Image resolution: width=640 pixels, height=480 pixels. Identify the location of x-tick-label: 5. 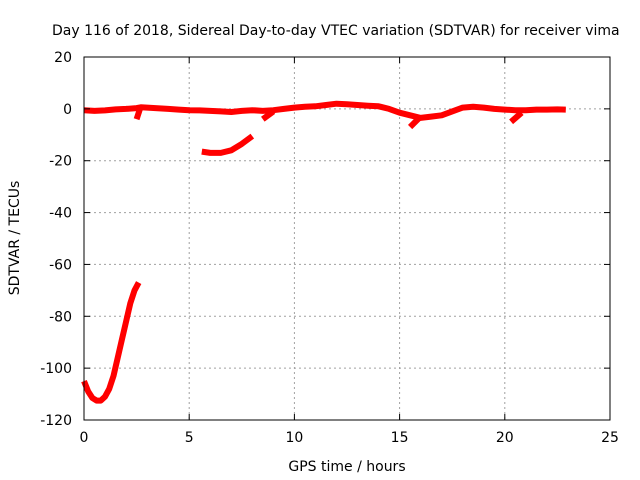
(189, 438).